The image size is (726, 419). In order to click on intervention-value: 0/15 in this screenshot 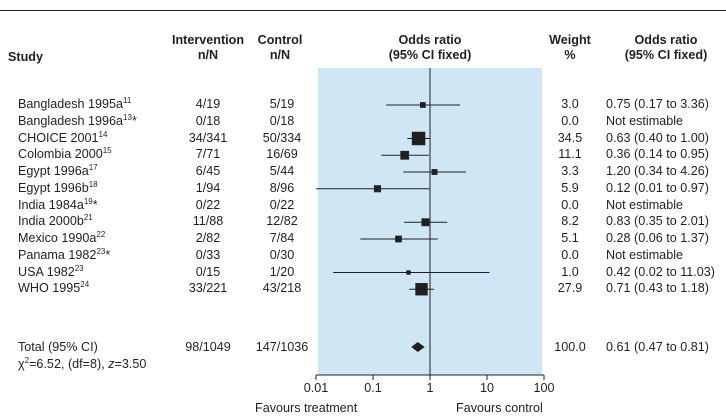, I will do `click(208, 271)`.